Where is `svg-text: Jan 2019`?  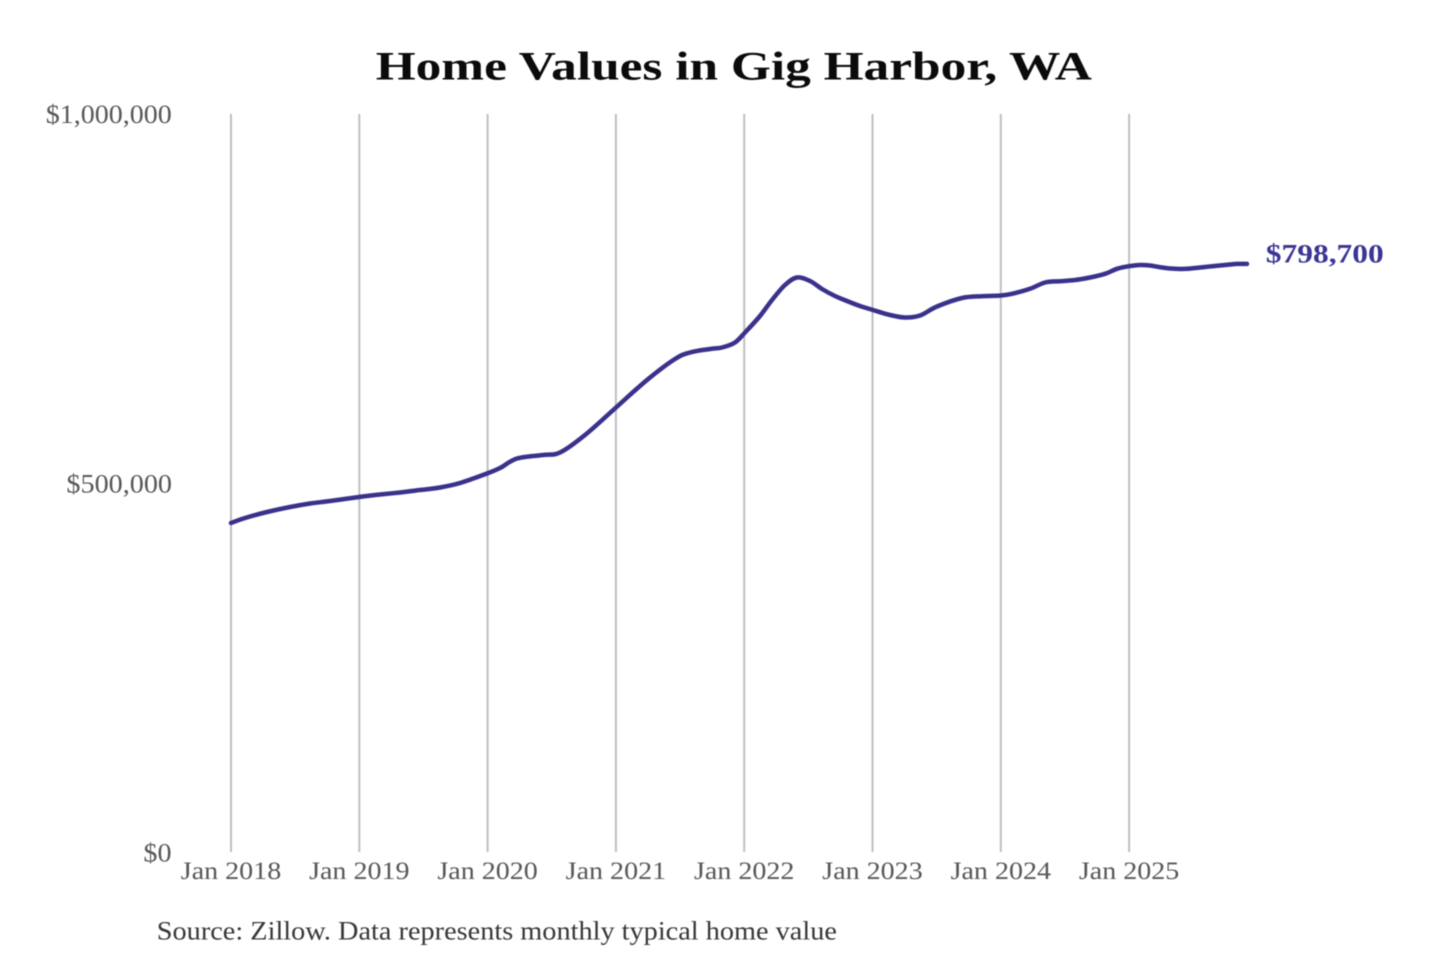
svg-text: Jan 2019 is located at coordinates (359, 871).